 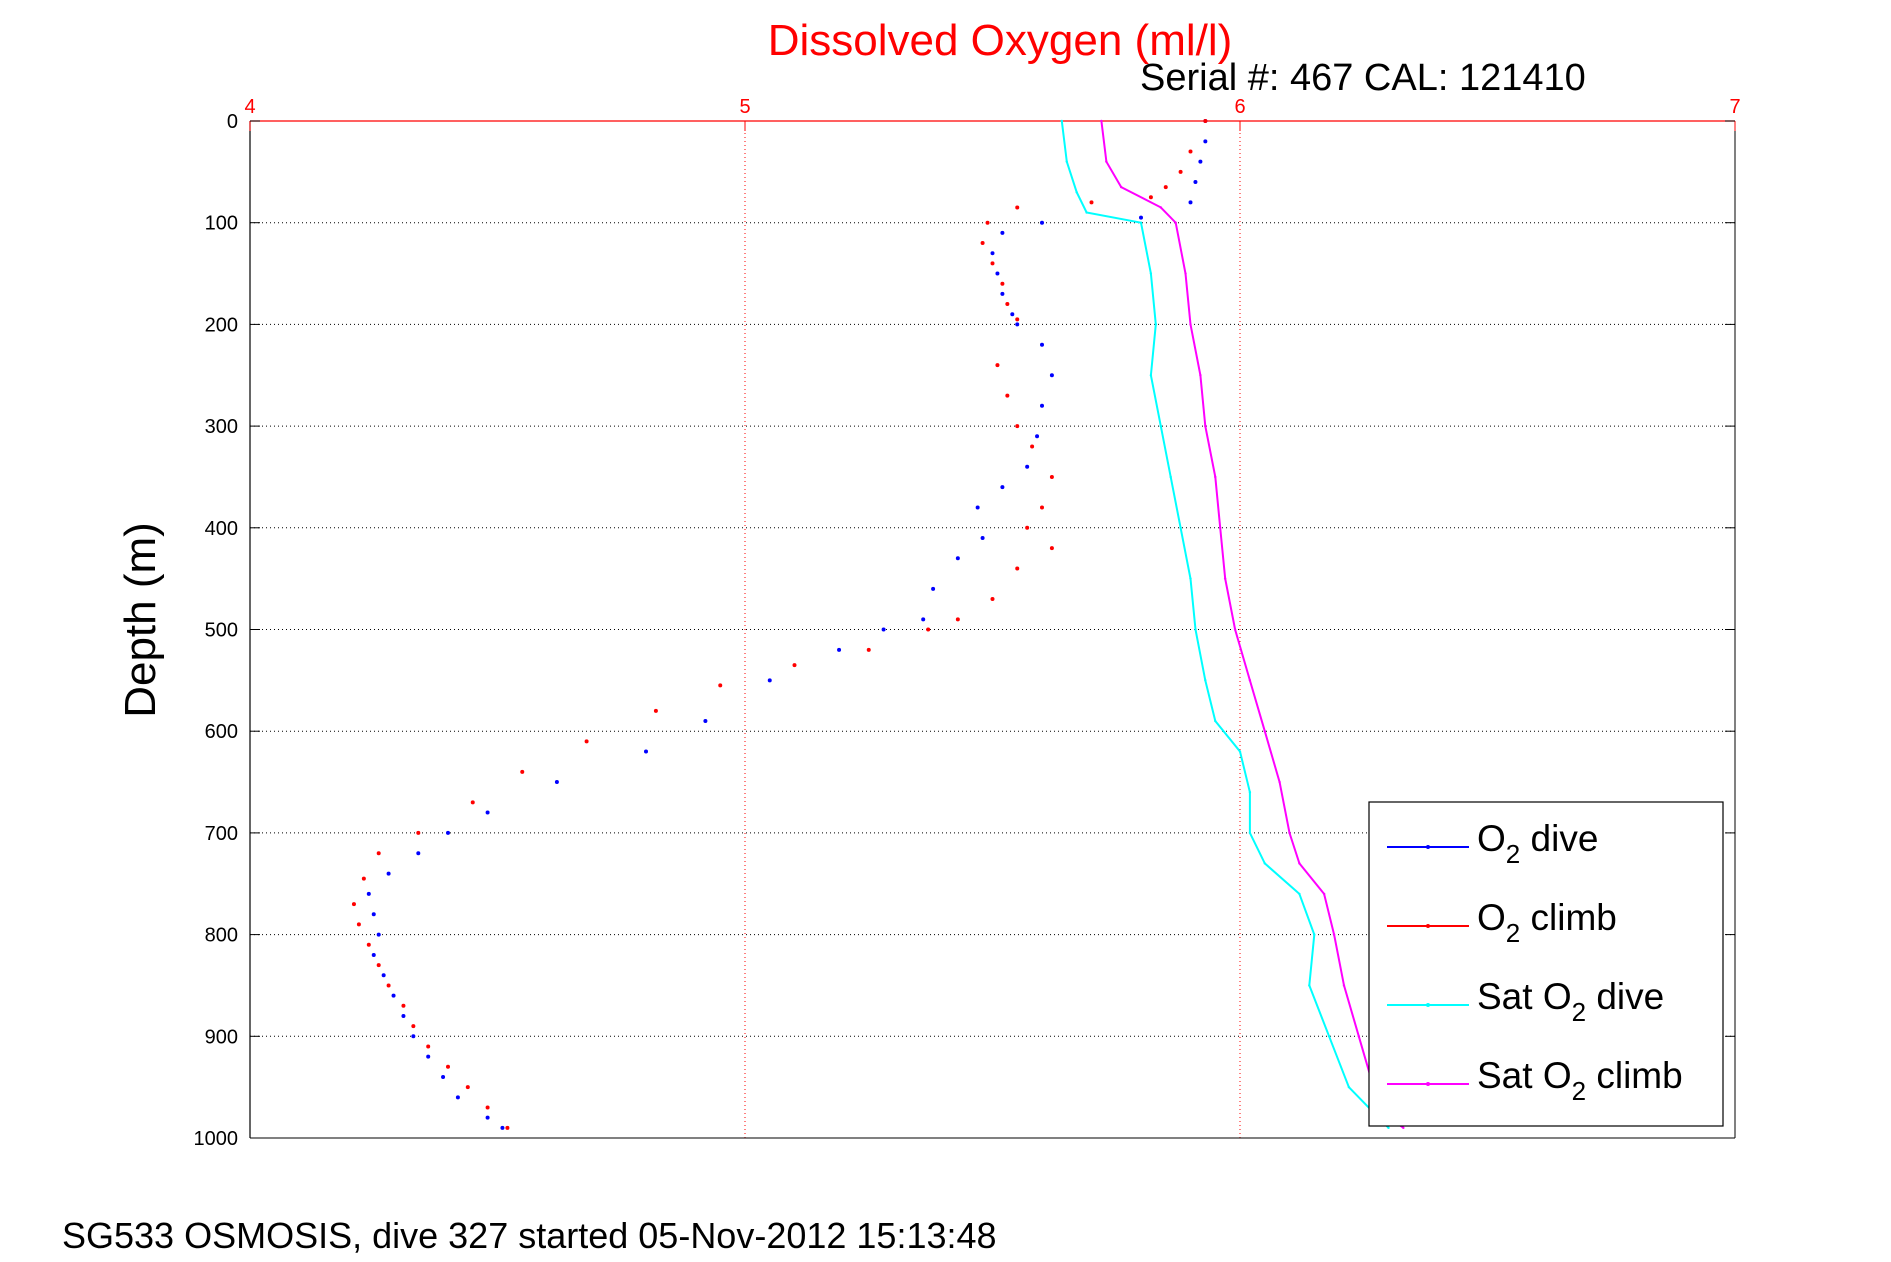 I want to click on legend-label-main-3: Sat O, so click(x=1524, y=1075).